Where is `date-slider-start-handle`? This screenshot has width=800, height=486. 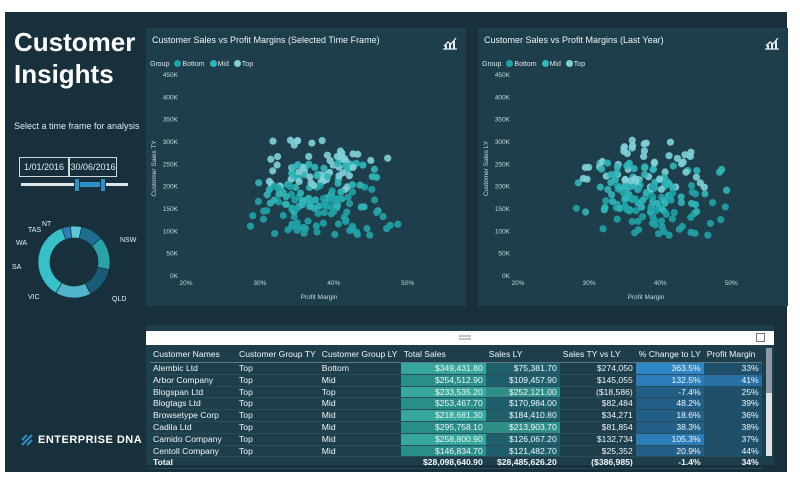
date-slider-start-handle is located at coordinates (77, 185).